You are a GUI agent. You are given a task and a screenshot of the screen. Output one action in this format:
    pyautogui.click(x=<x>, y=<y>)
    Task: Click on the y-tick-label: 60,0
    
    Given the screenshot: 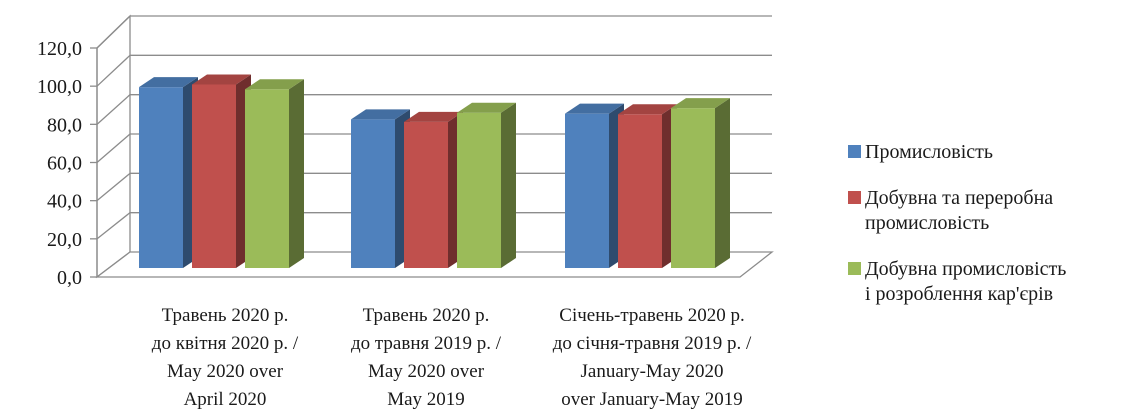 What is the action you would take?
    pyautogui.click(x=64, y=164)
    